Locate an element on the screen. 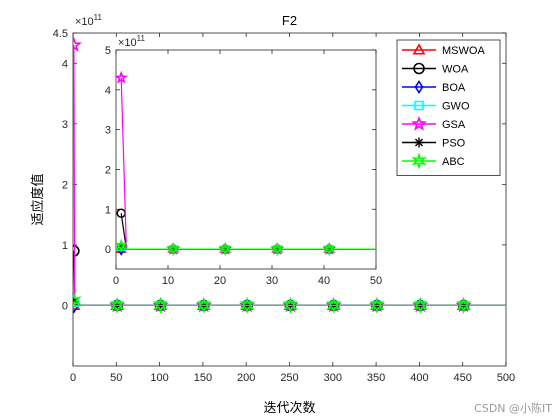  x-tick-label: 200 is located at coordinates (246, 378).